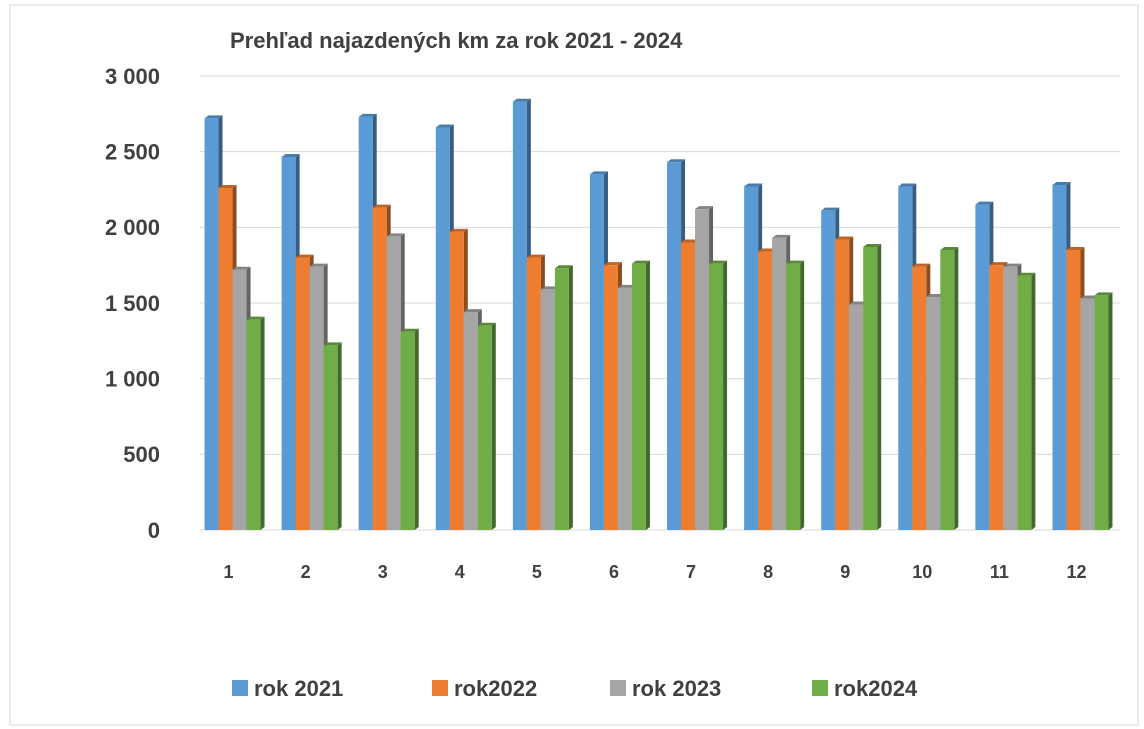 This screenshot has height=729, width=1144. What do you see at coordinates (141, 454) in the screenshot?
I see `y-tick-label: 500` at bounding box center [141, 454].